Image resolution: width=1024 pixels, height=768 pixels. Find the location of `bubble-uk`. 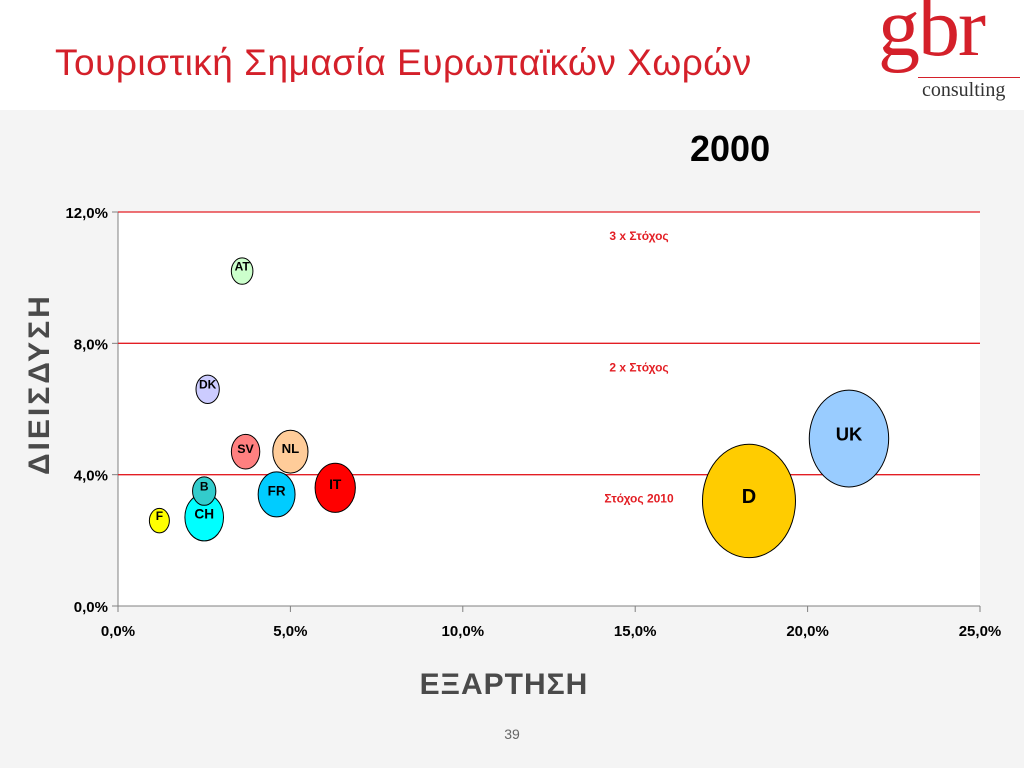

bubble-uk is located at coordinates (849, 438).